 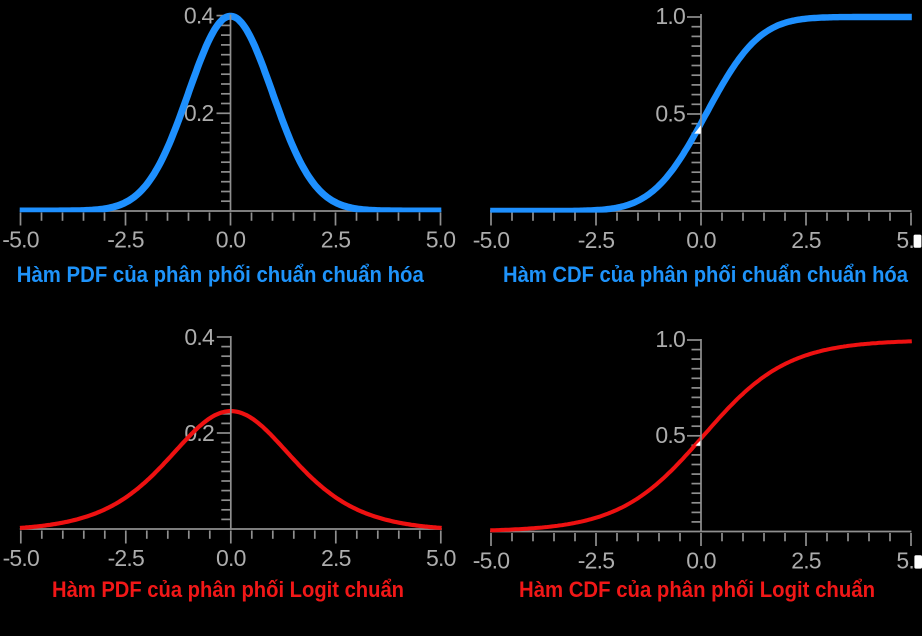 I want to click on svg-text:Hàm CDF của phân phối chuẩn ch: Hàm CDF của phân phối chuẩn chuẩn hóa, so click(x=705, y=274).